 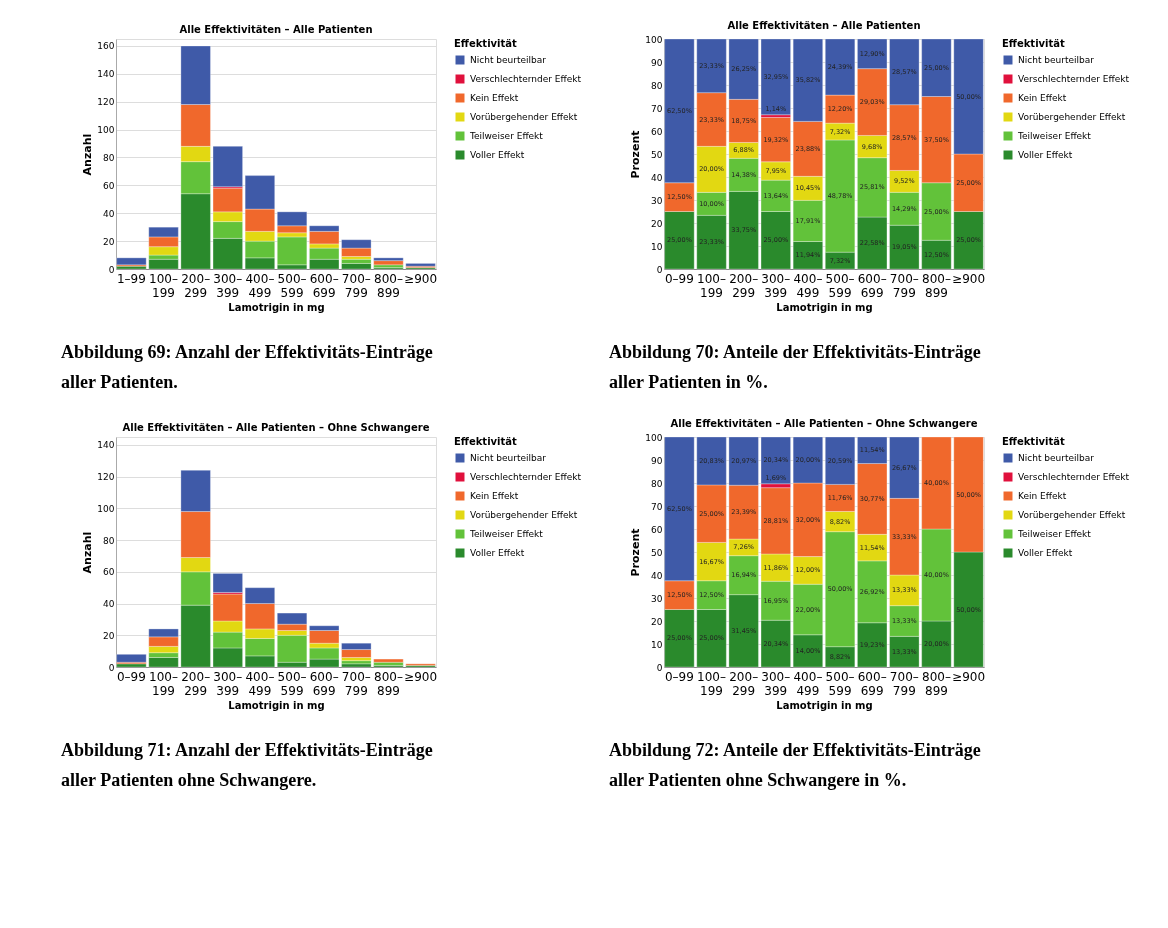 I want to click on x-tick-label: 1–99, so click(x=131, y=278).